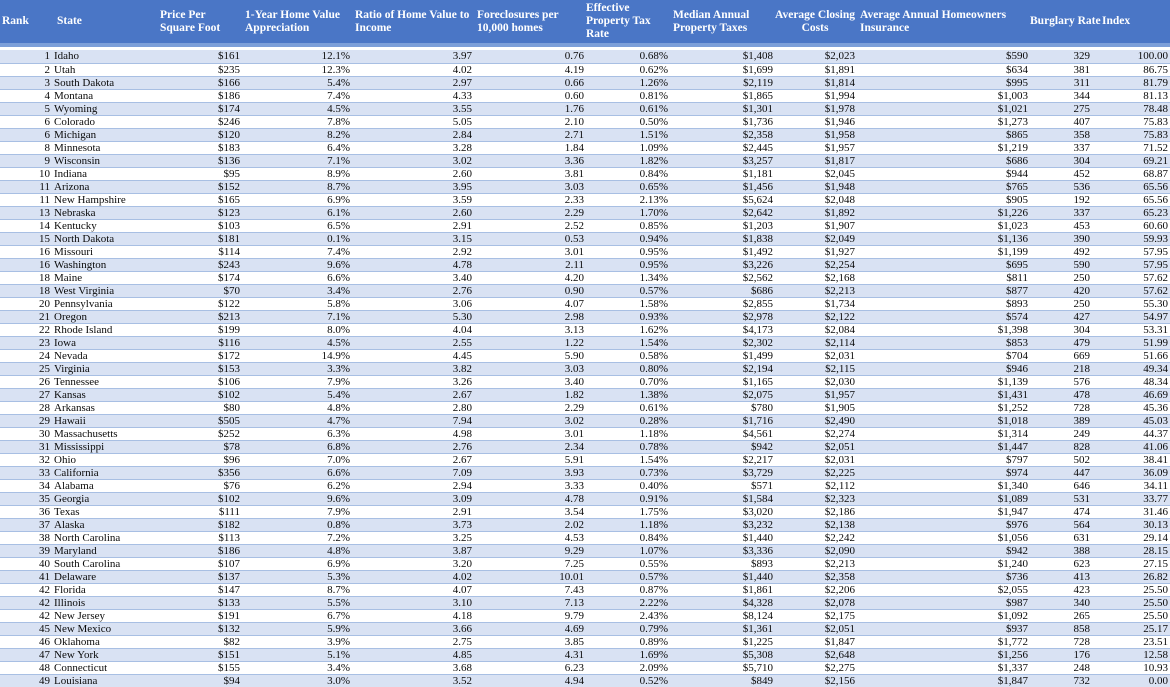 This screenshot has width=1170, height=687. What do you see at coordinates (413, 57) in the screenshot?
I see `cell-ratio_home_value_income: 3.97` at bounding box center [413, 57].